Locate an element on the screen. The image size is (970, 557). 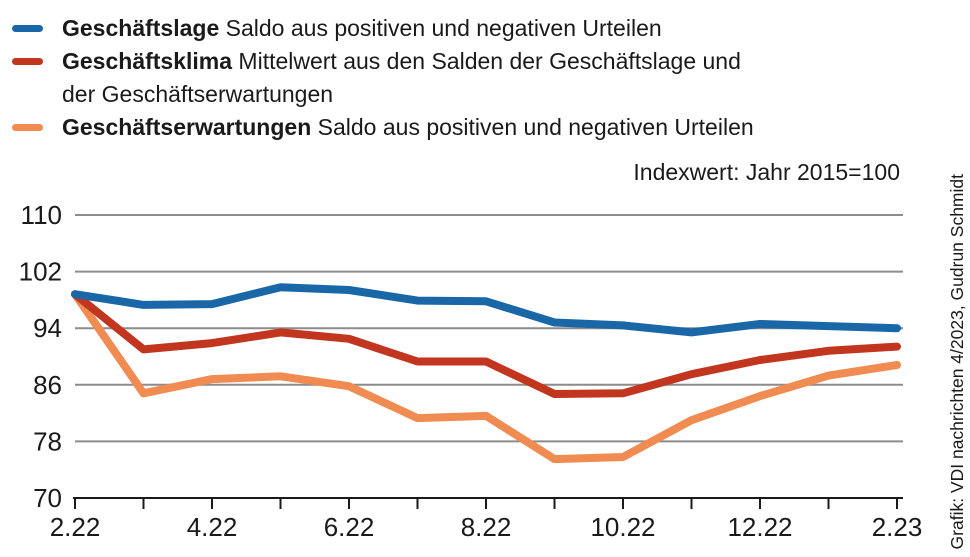
x-axis-label: 2.23 is located at coordinates (897, 527).